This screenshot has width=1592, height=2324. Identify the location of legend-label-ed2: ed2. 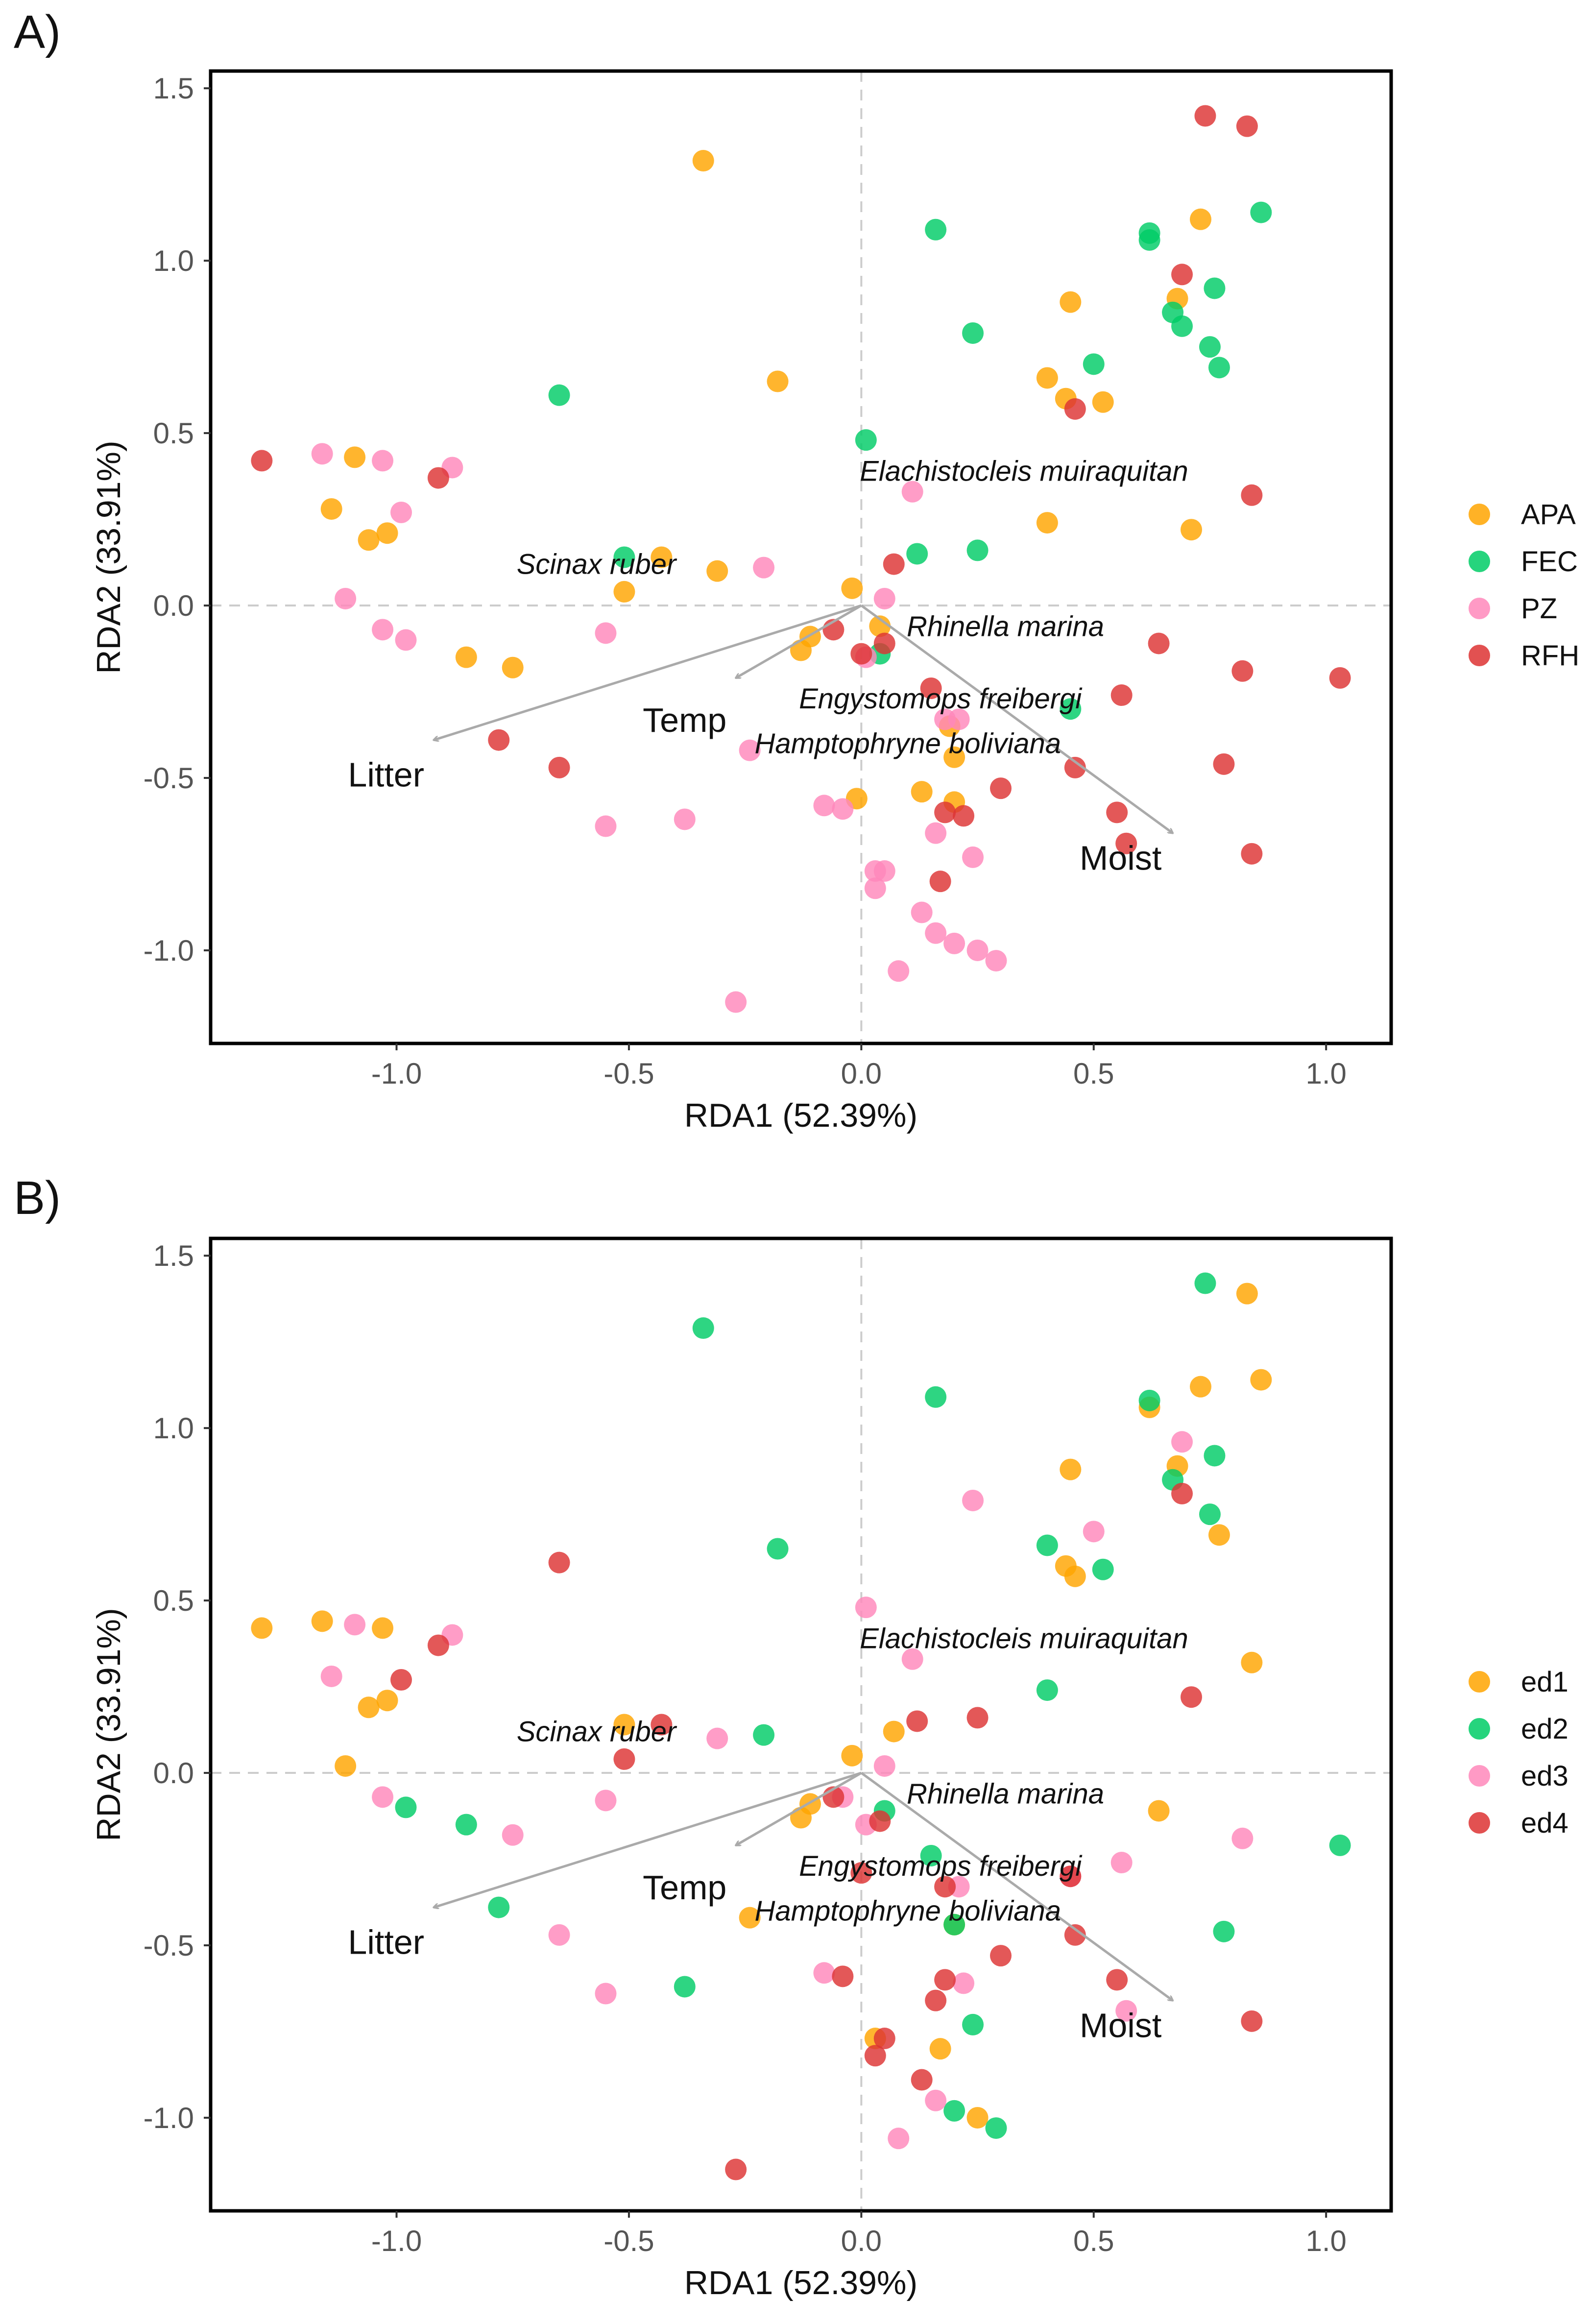
(1544, 1729).